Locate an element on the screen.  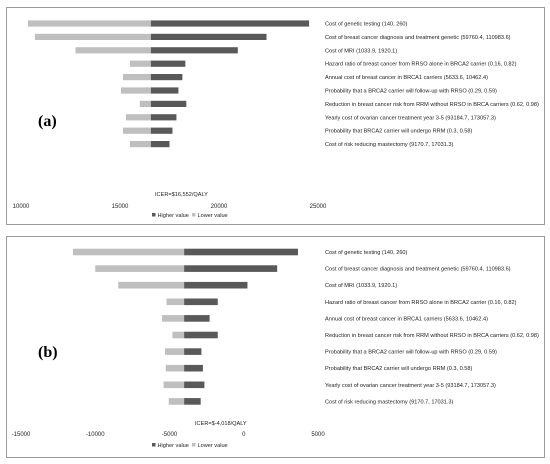
panel-b-label: (b) is located at coordinates (48, 352).